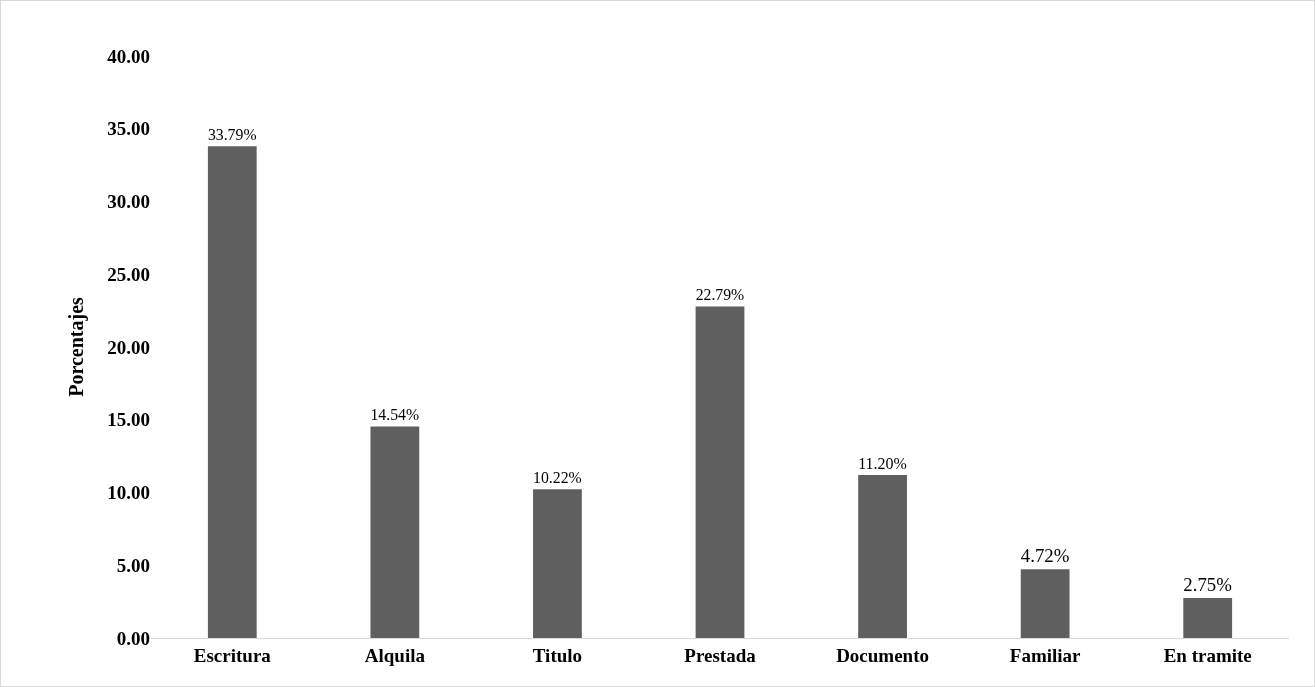 The image size is (1315, 687). What do you see at coordinates (1208, 585) in the screenshot?
I see `data-label: 2.75%` at bounding box center [1208, 585].